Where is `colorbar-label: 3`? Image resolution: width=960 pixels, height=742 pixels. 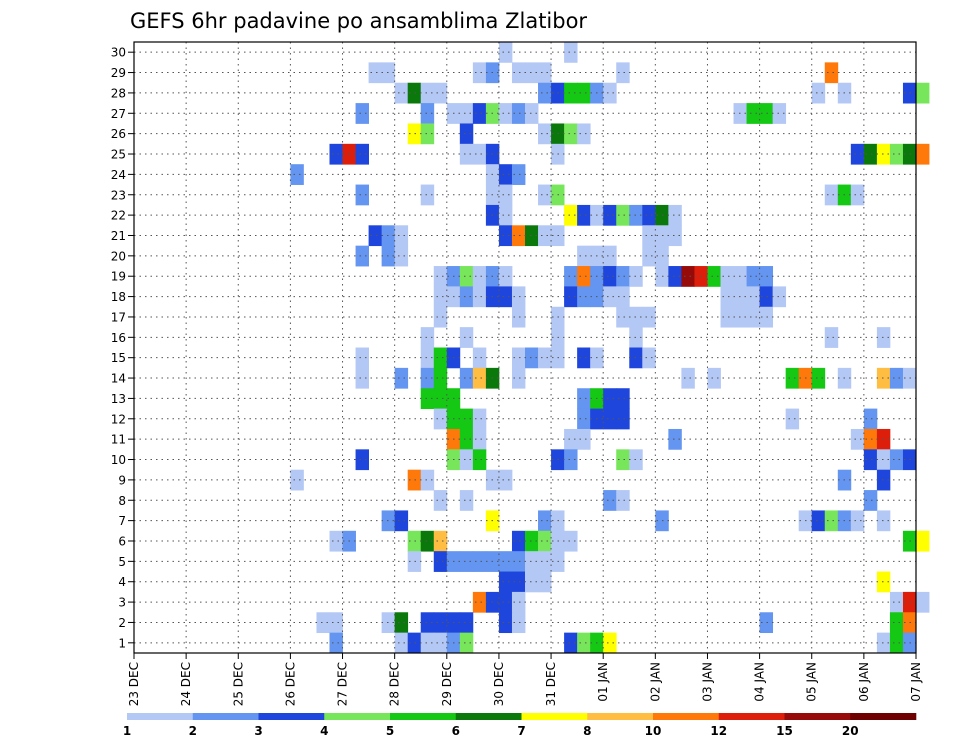
colorbar-label: 3 is located at coordinates (258, 731).